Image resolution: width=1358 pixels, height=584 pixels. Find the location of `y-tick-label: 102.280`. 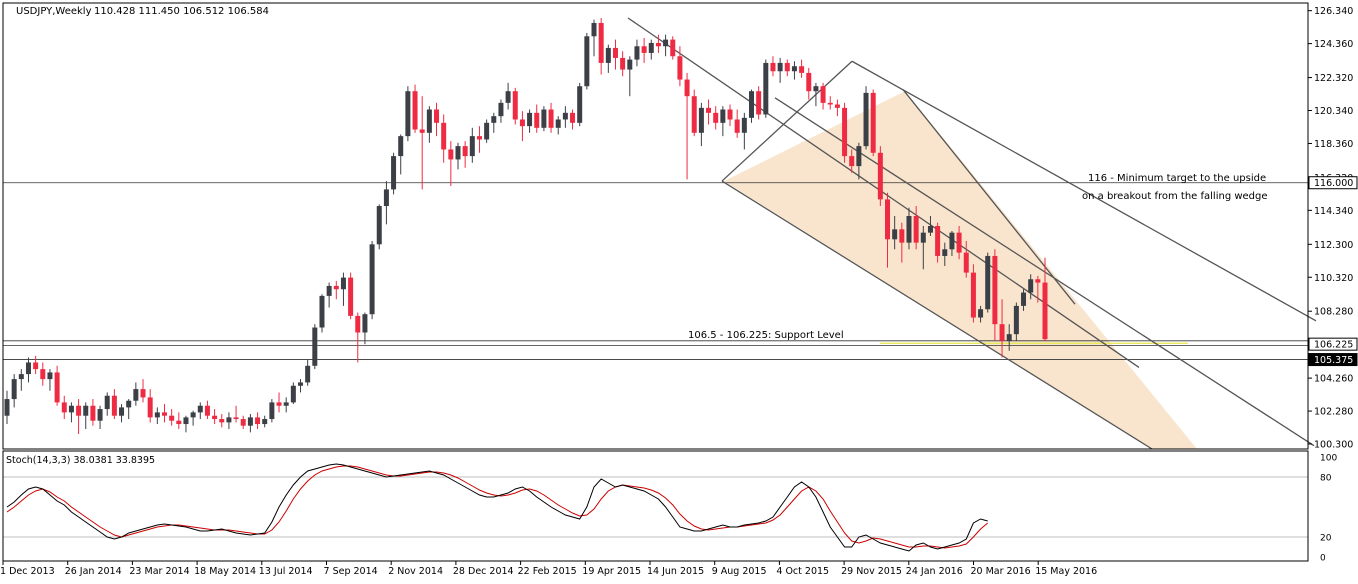

y-tick-label: 102.280 is located at coordinates (1333, 412).